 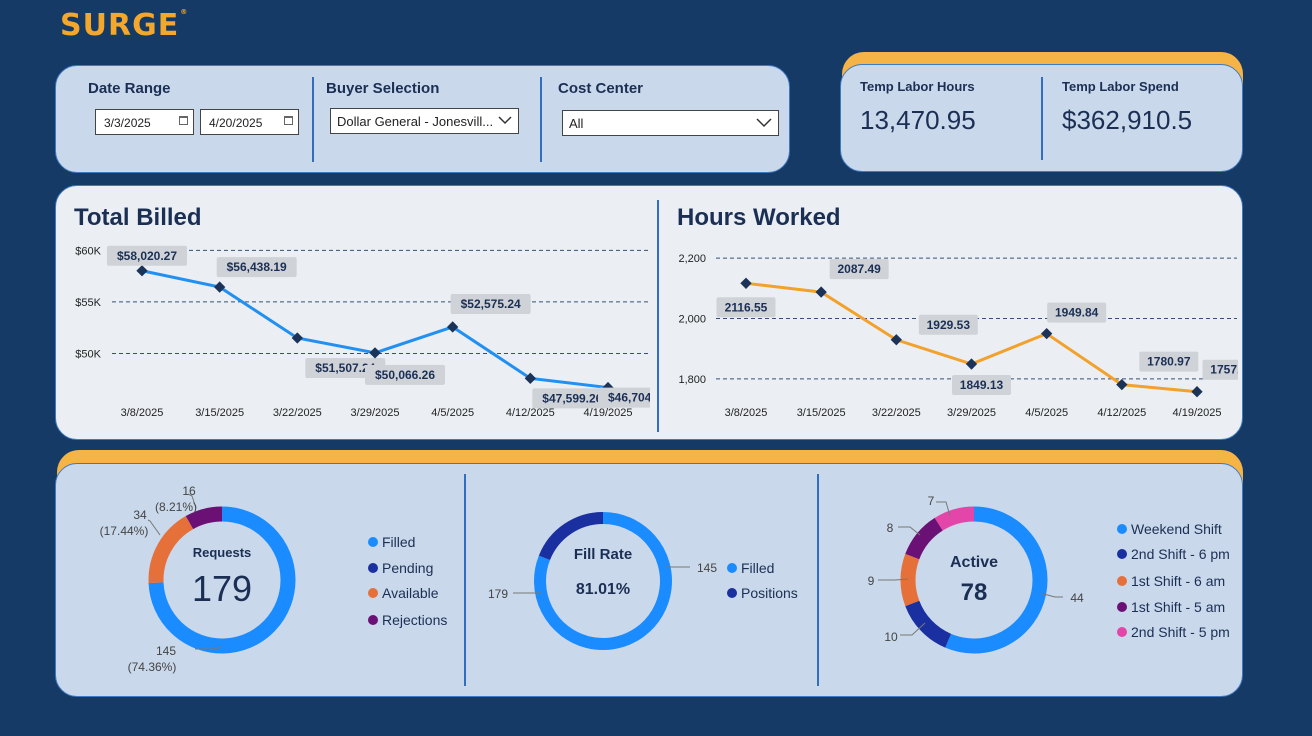 I want to click on cost-center-select-value: All, so click(x=576, y=123).